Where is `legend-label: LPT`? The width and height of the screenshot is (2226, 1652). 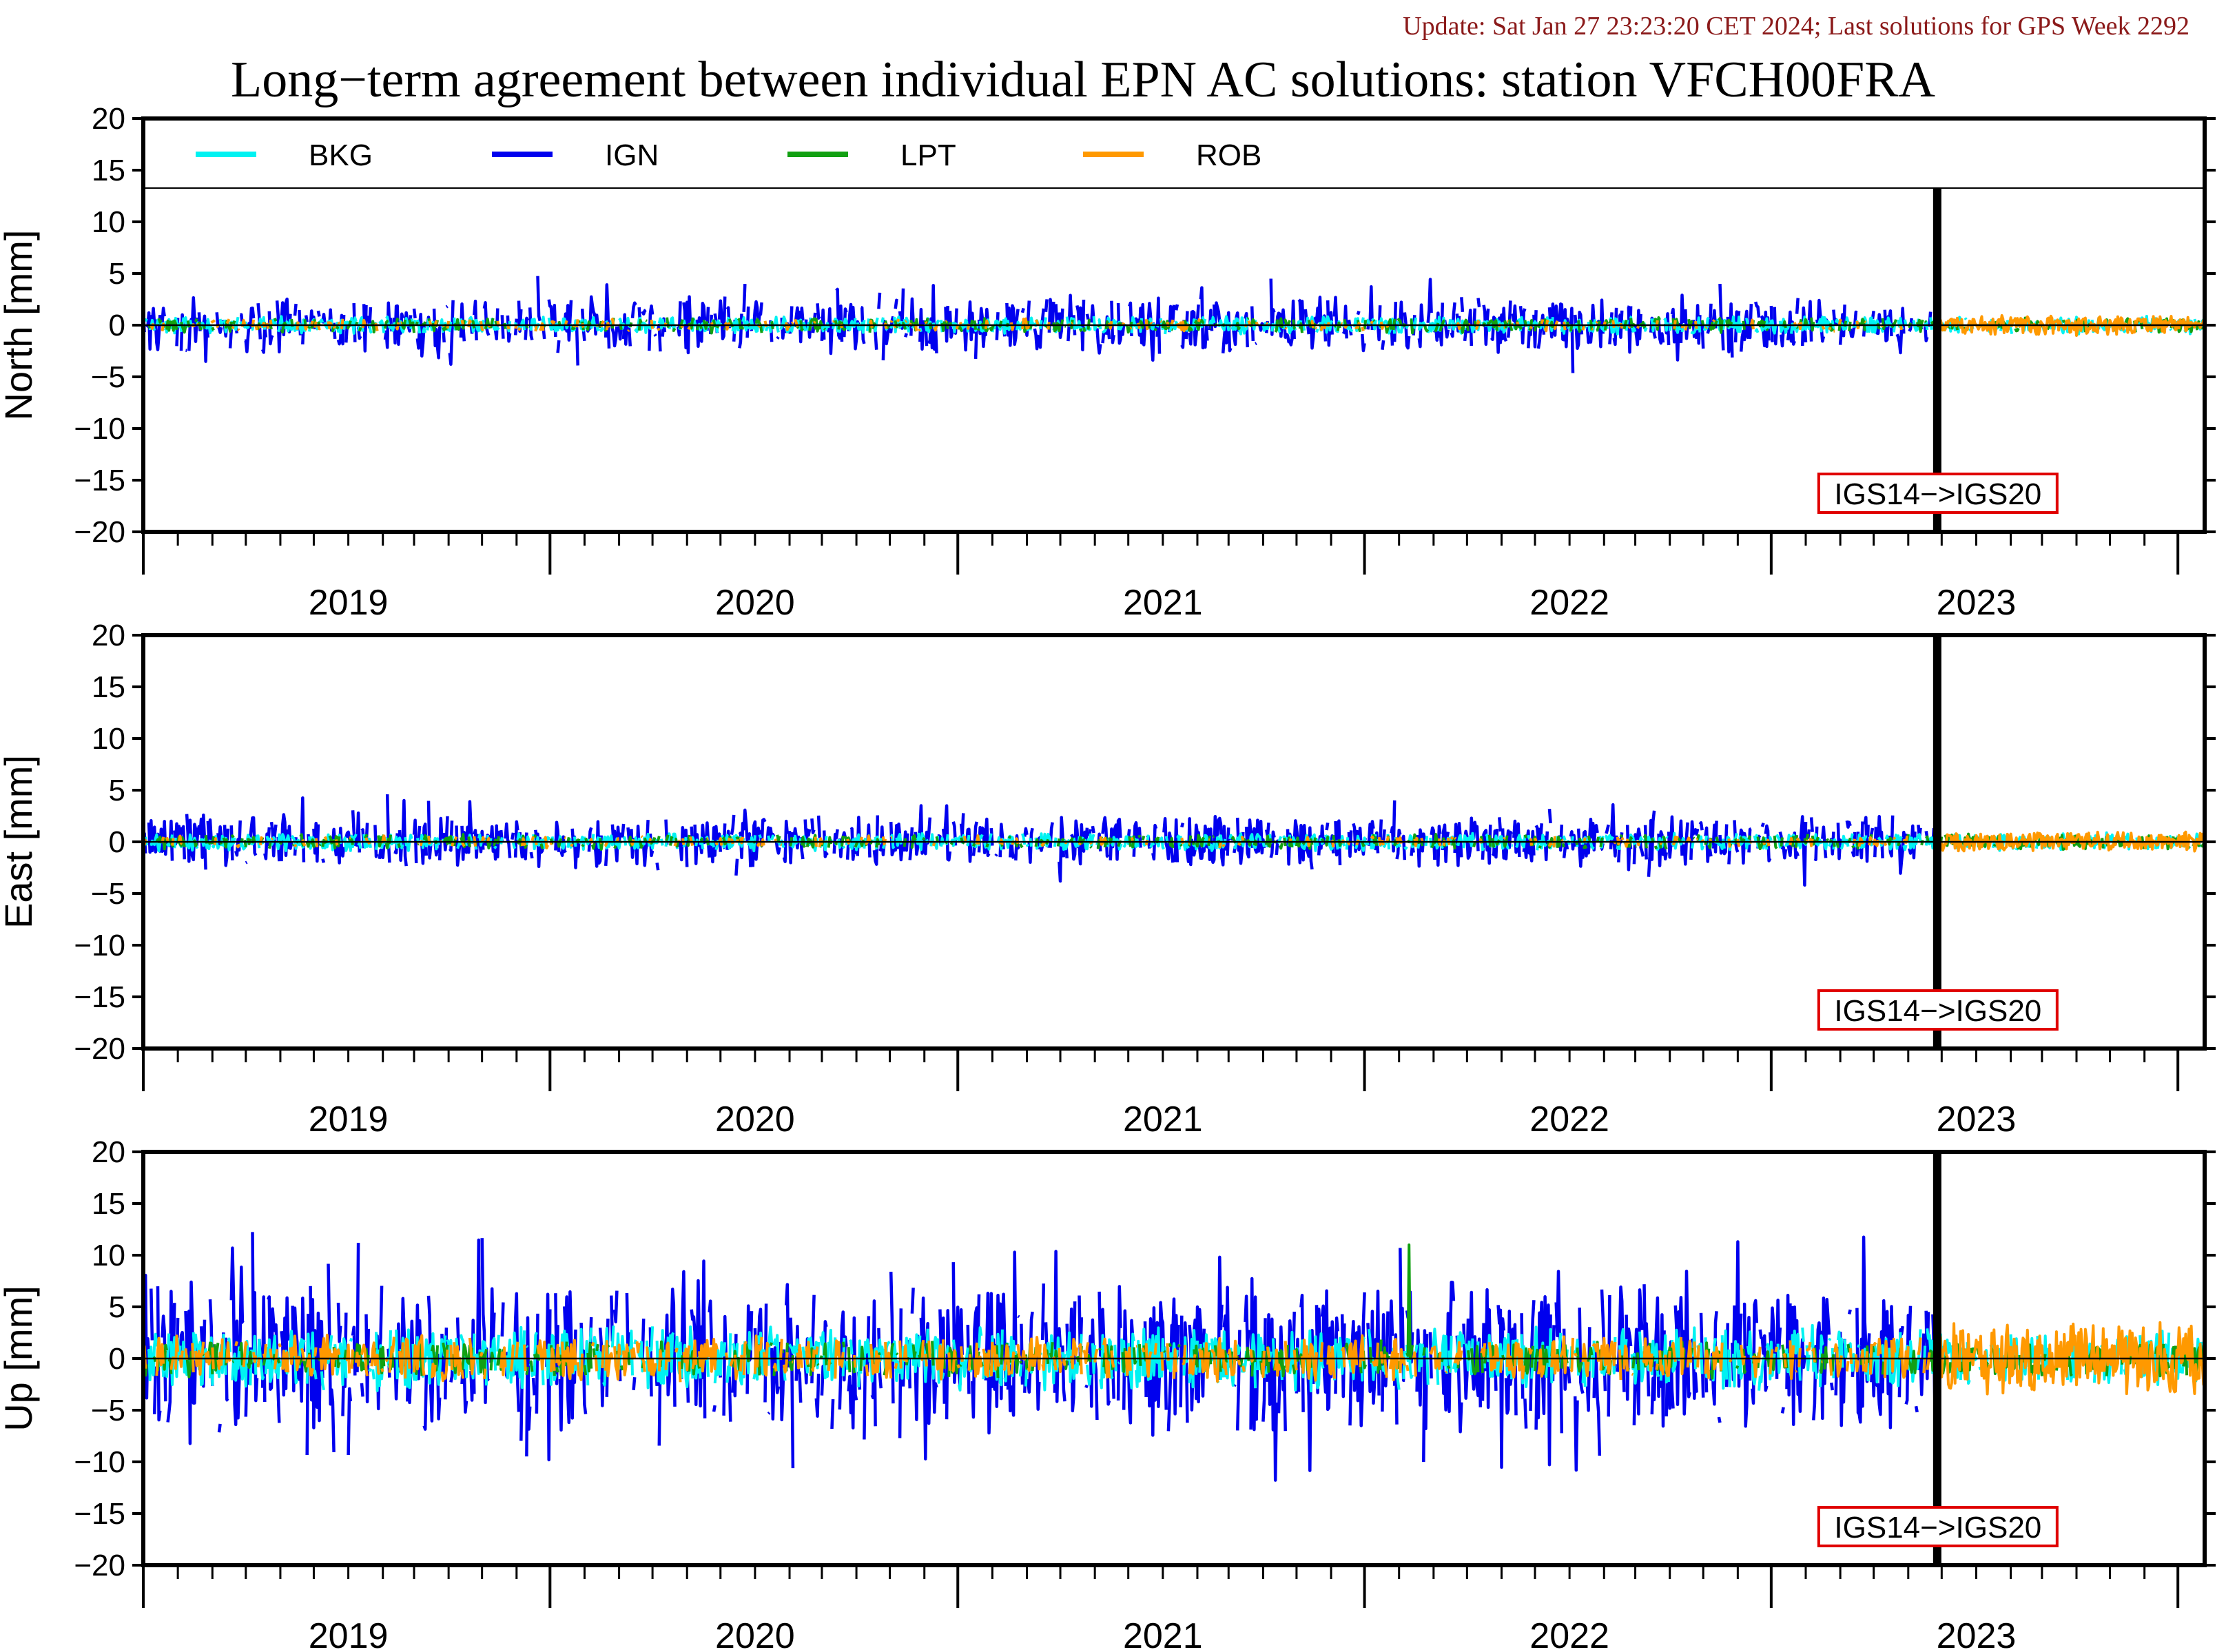
legend-label: LPT is located at coordinates (928, 155).